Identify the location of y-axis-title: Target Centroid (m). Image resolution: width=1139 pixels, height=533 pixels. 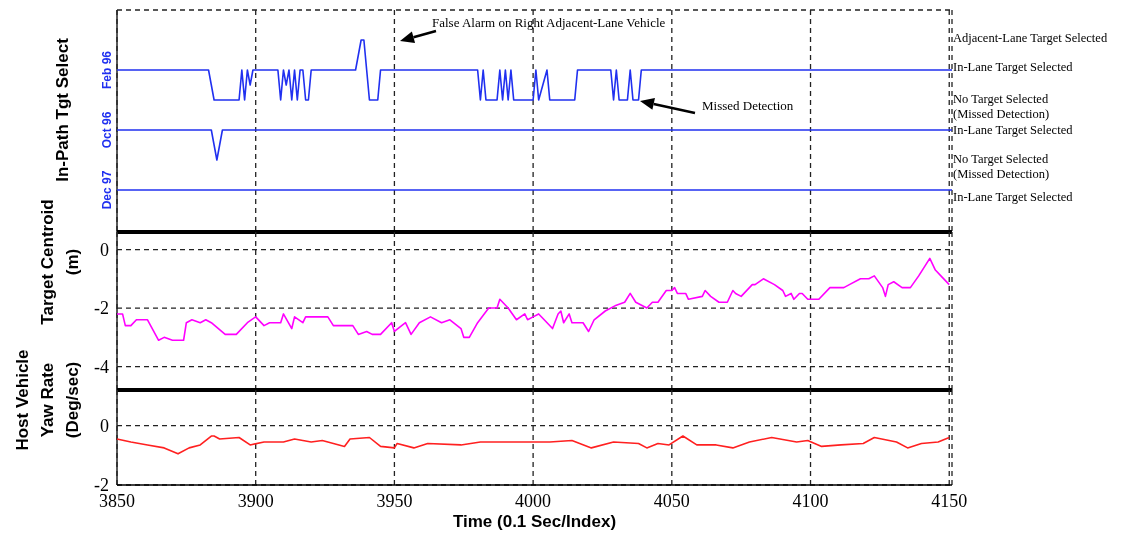
(60, 262).